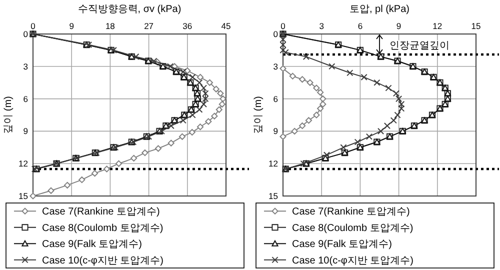 The image size is (500, 270). I want to click on x-tick-label: 15, so click(476, 26).